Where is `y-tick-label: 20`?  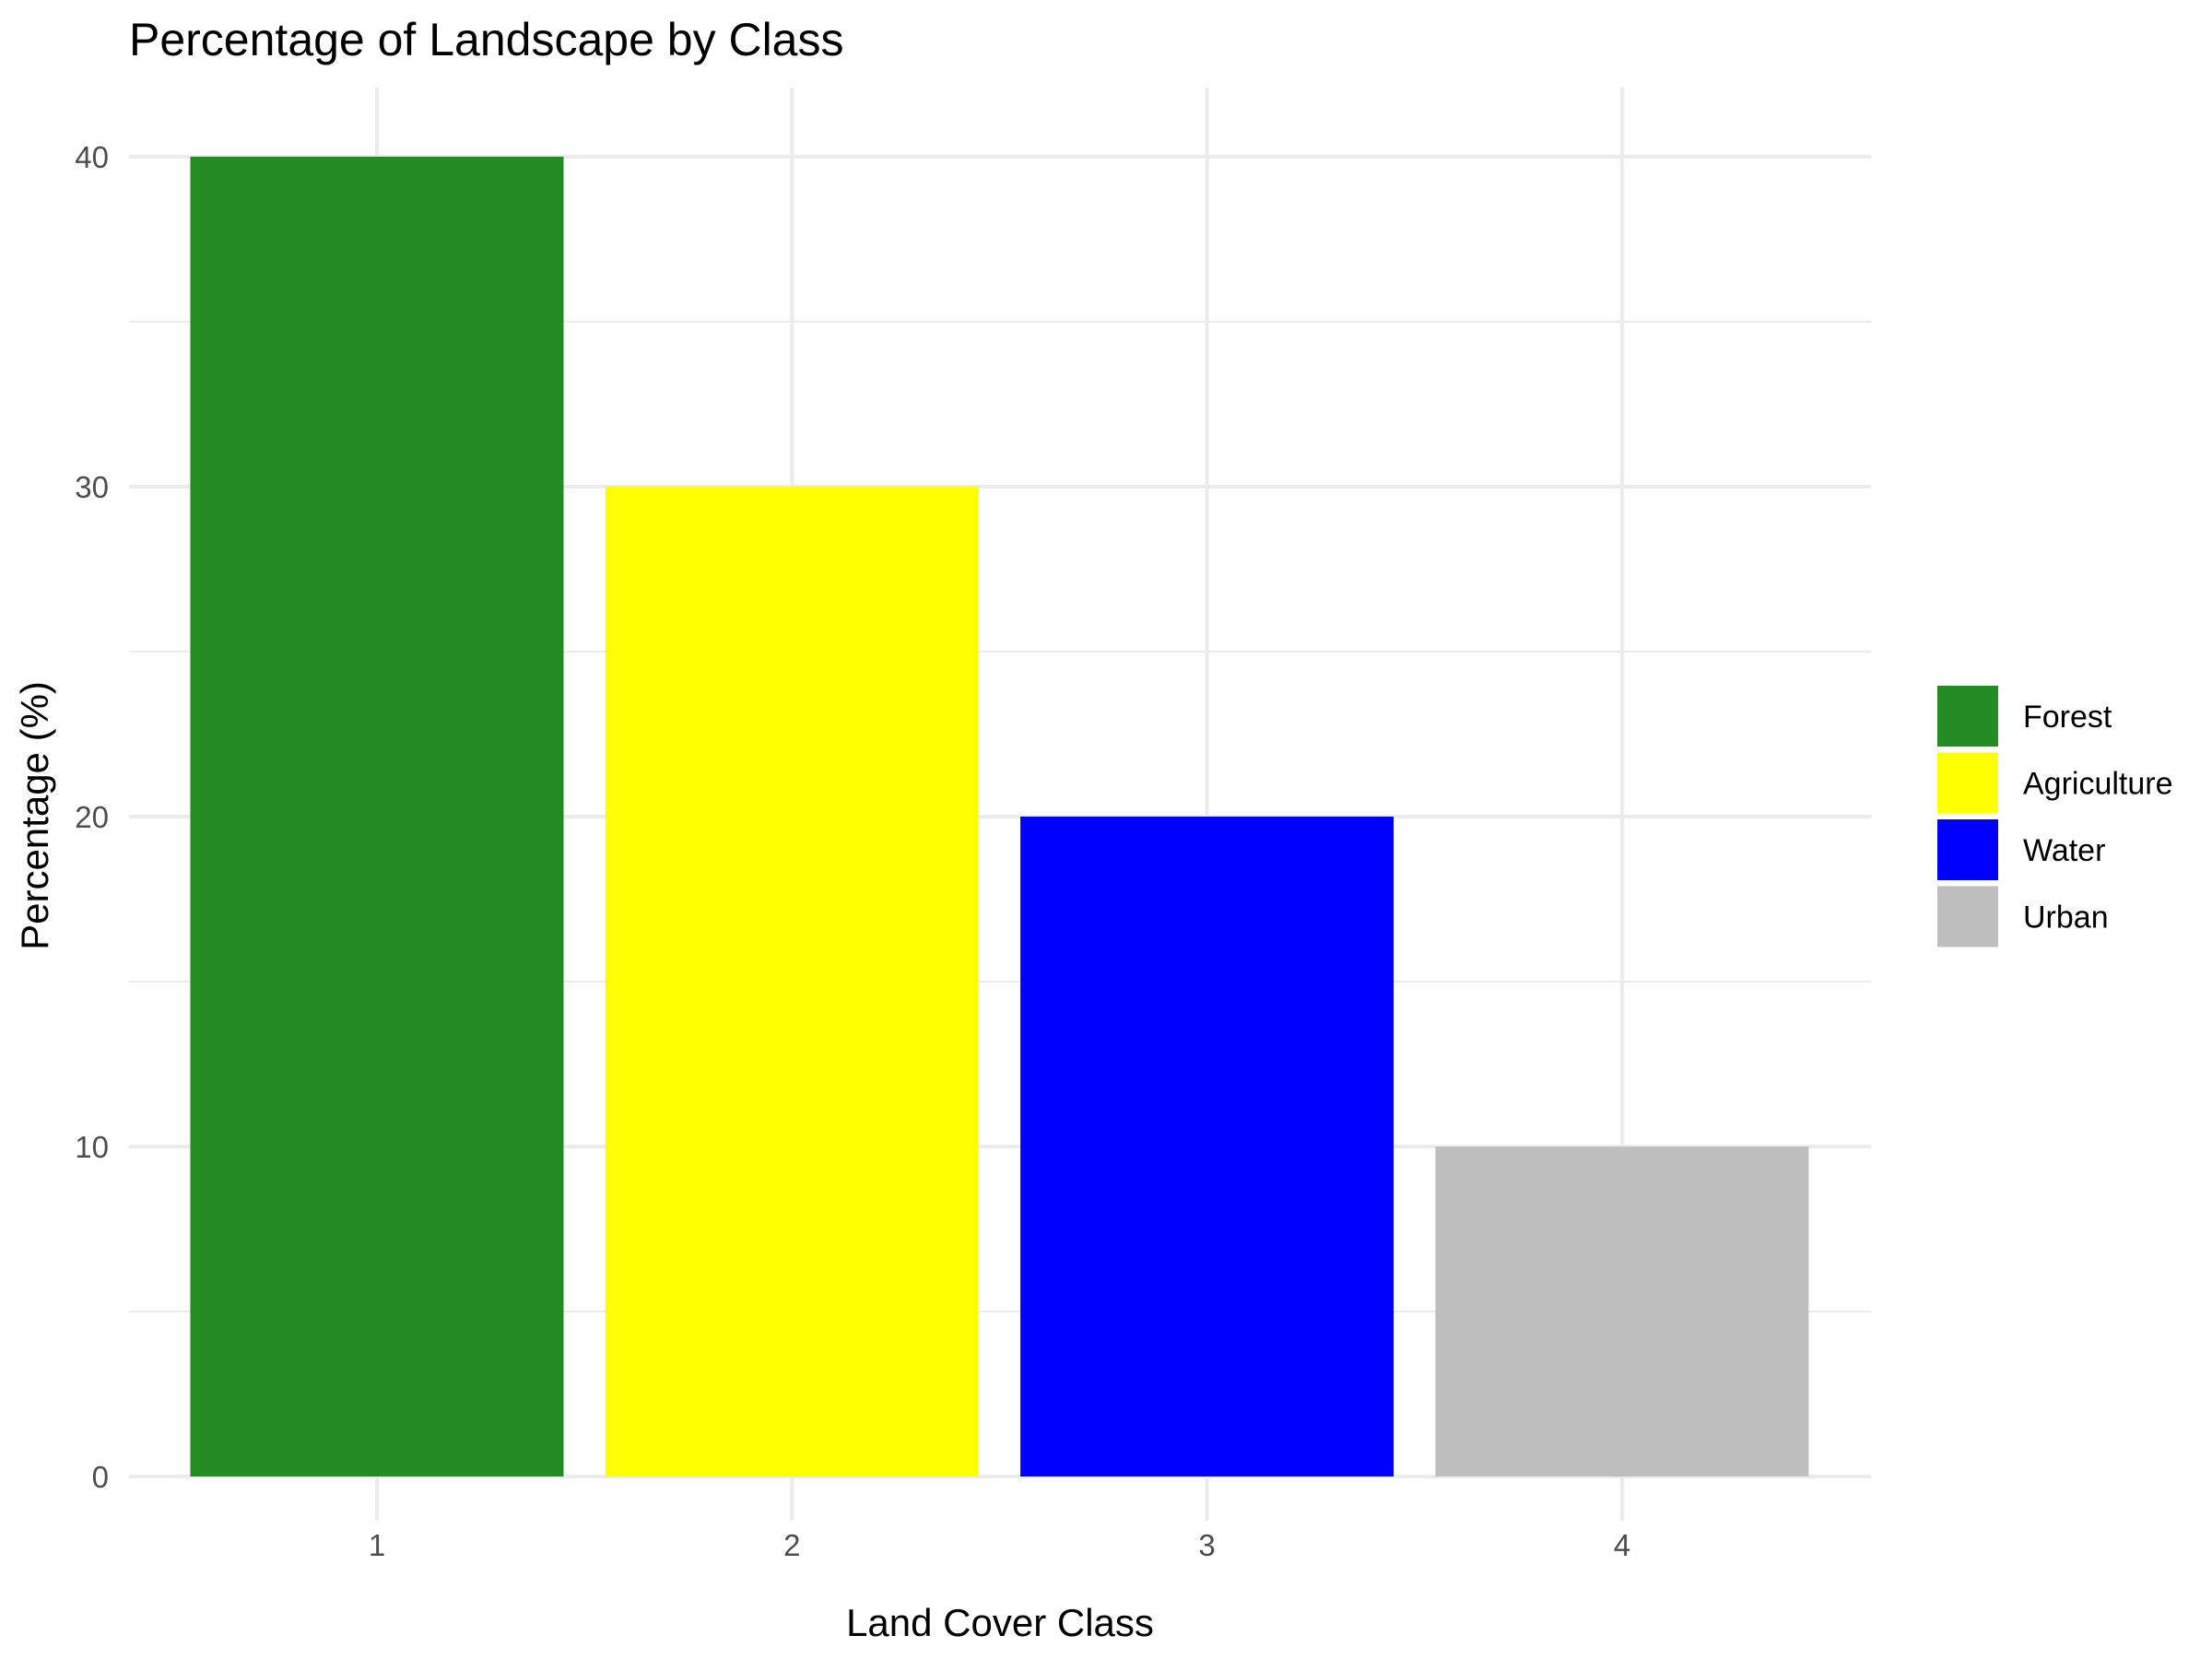
y-tick-label: 20 is located at coordinates (92, 817).